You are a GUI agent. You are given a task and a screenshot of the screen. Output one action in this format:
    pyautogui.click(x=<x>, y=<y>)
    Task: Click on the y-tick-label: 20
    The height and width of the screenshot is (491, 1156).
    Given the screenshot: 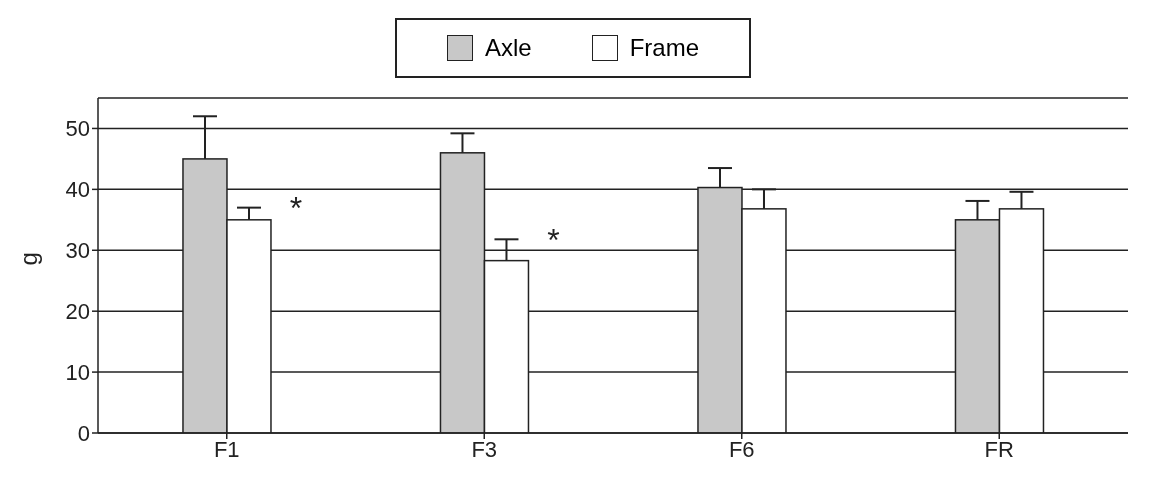 What is the action you would take?
    pyautogui.click(x=77, y=311)
    